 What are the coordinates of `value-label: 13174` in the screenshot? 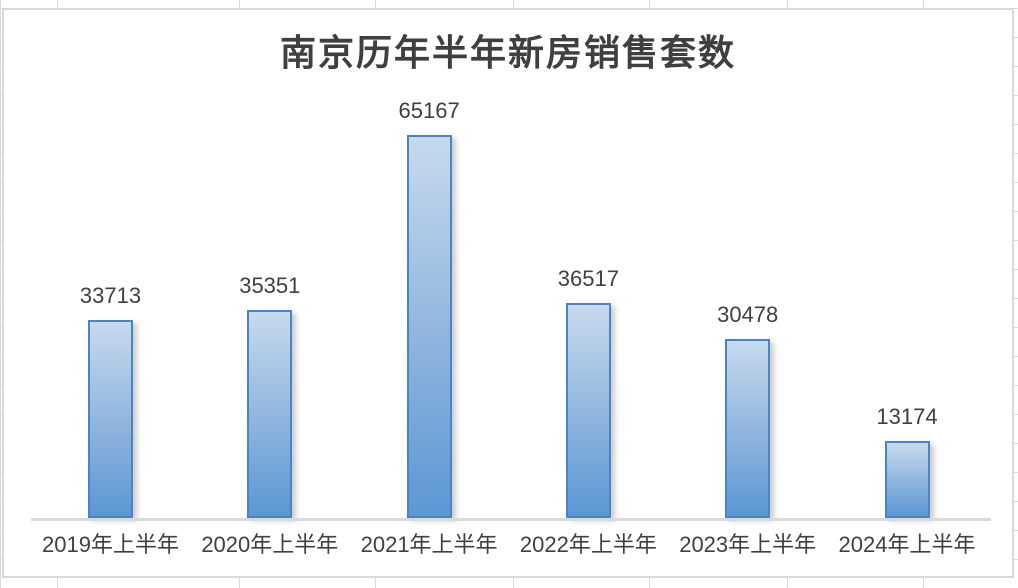 It's located at (907, 416).